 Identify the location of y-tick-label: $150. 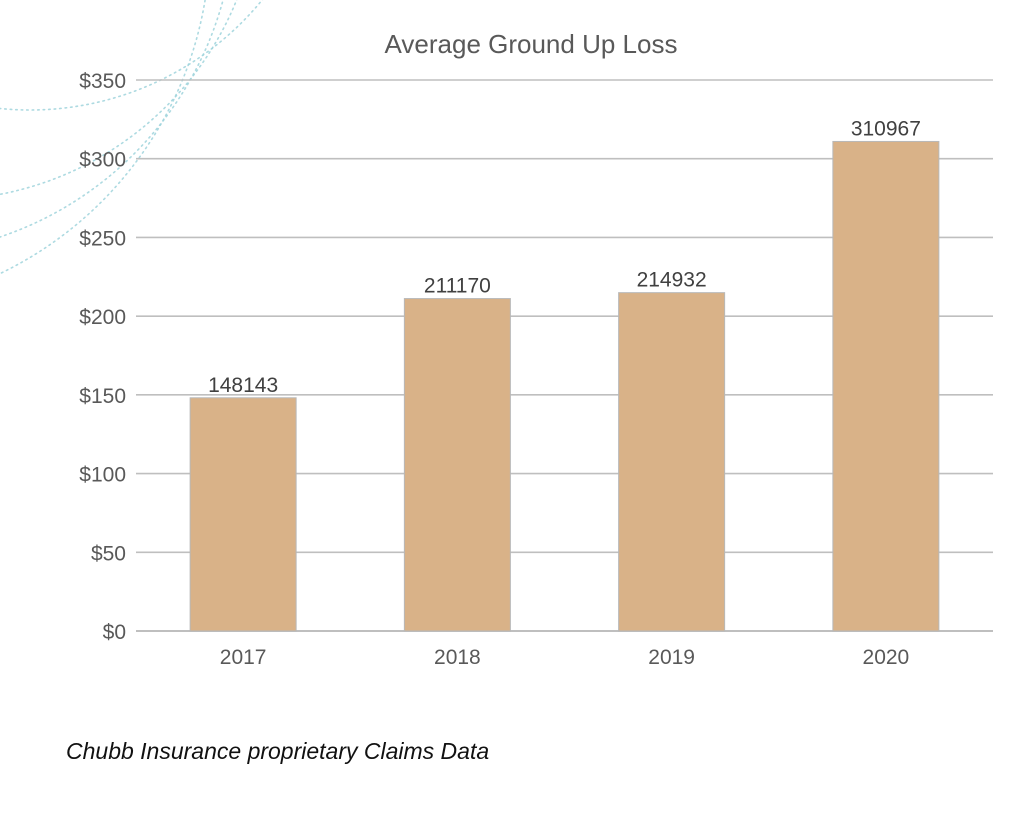
(102, 396).